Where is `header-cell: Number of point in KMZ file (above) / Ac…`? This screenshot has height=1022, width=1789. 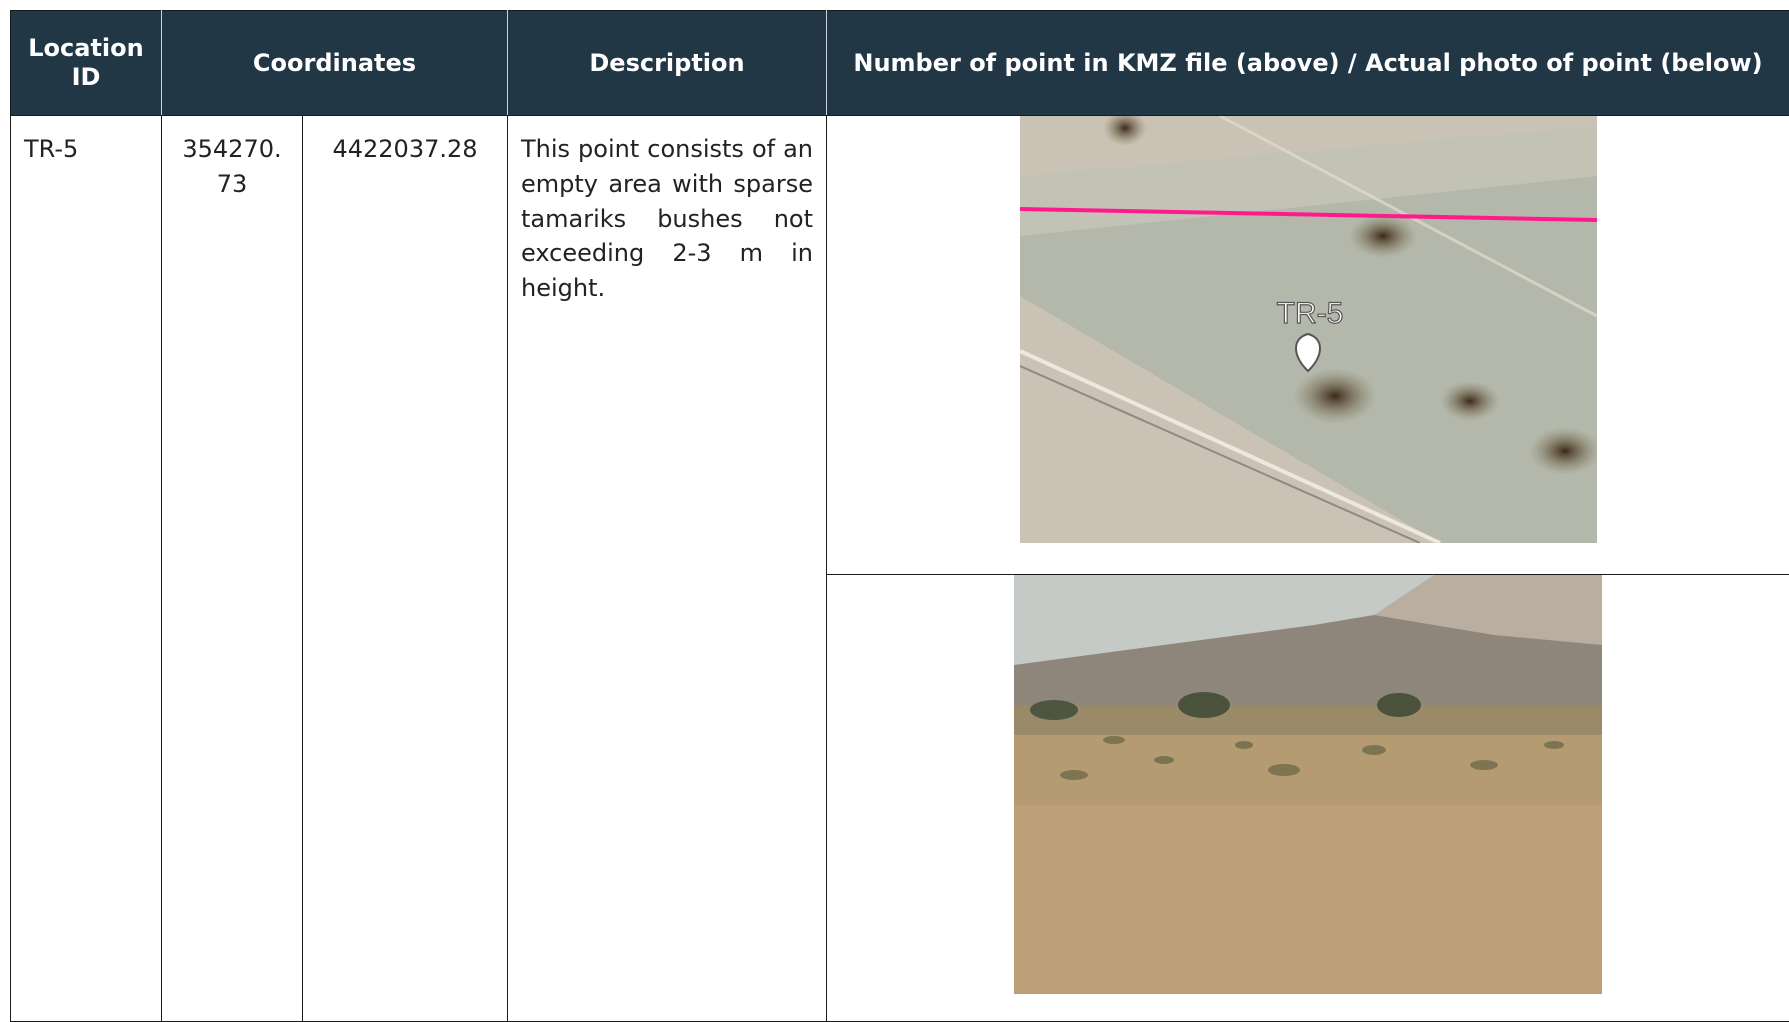
header-cell: Number of point in KMZ file (above) / Ac… is located at coordinates (1308, 63).